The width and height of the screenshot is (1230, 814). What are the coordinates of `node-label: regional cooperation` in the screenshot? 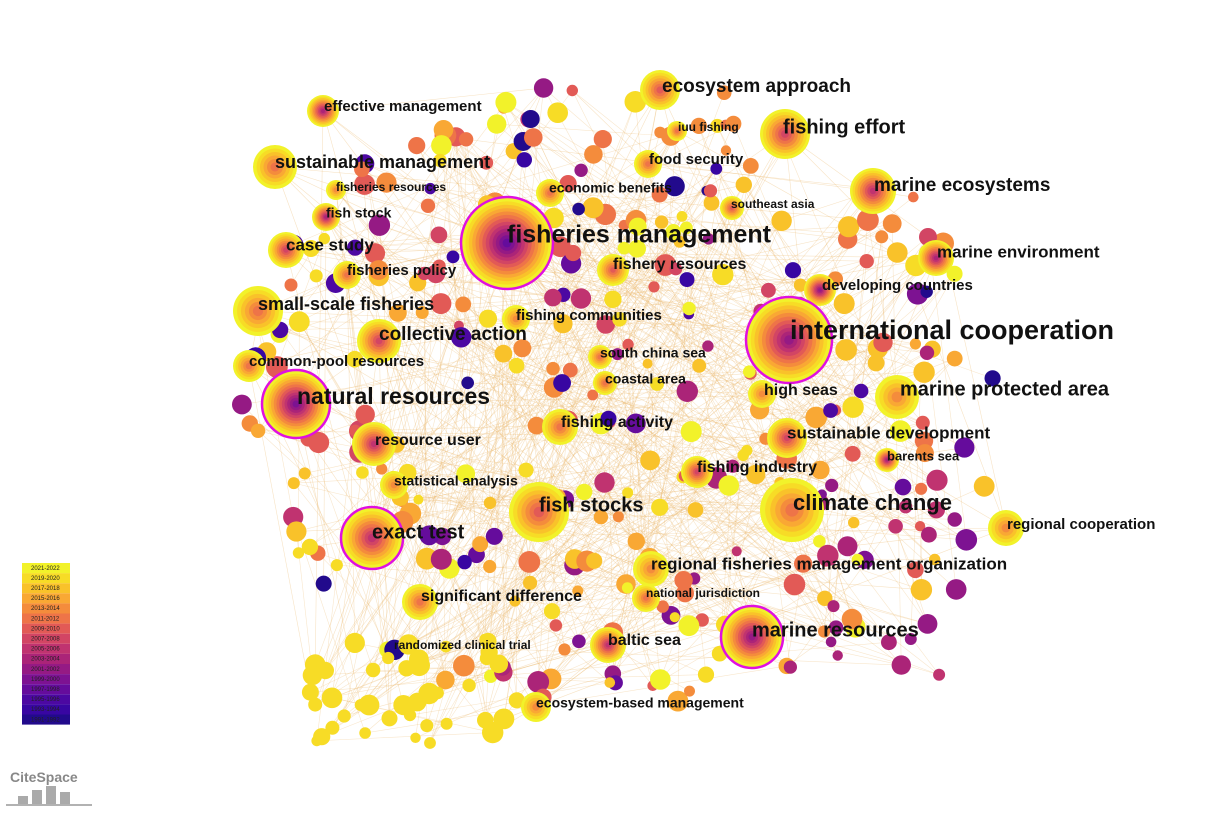 It's located at (1081, 524).